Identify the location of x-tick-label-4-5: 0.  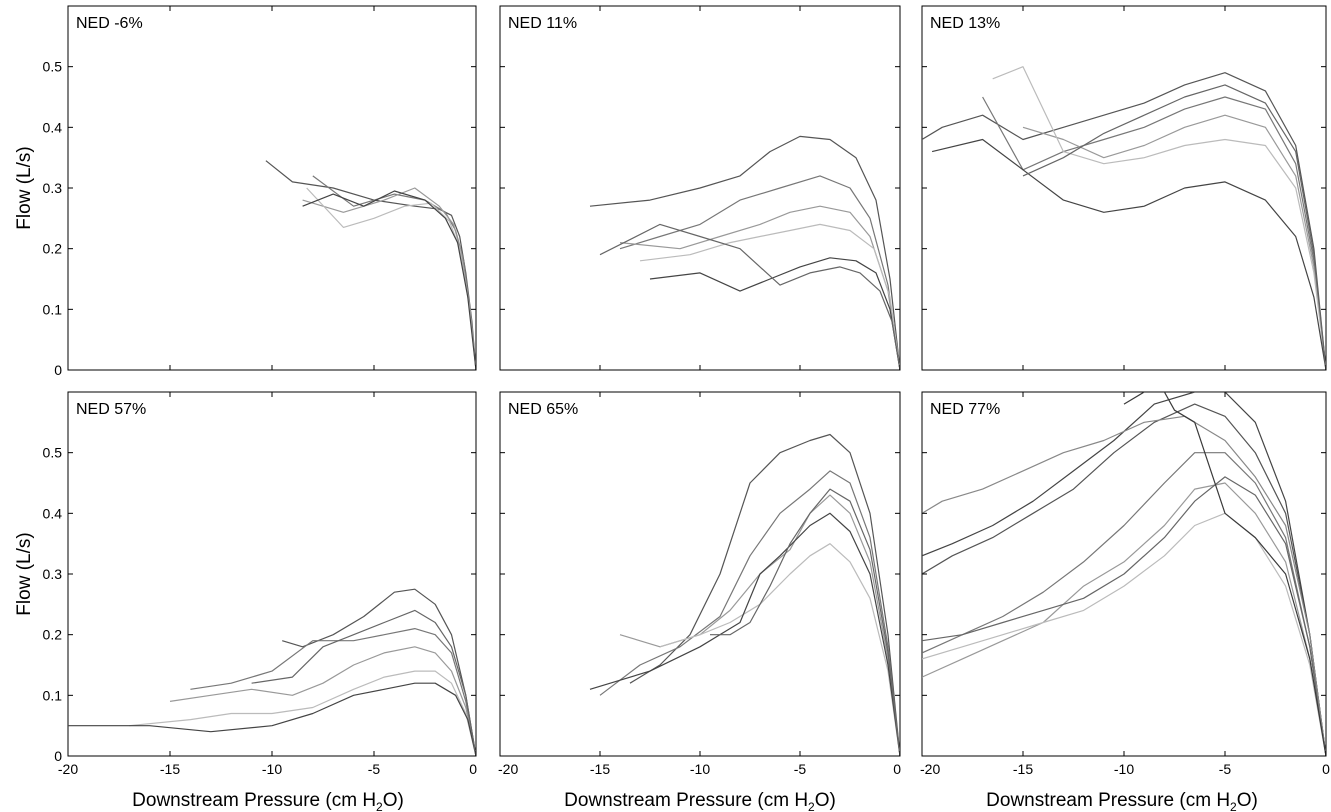
(473, 769).